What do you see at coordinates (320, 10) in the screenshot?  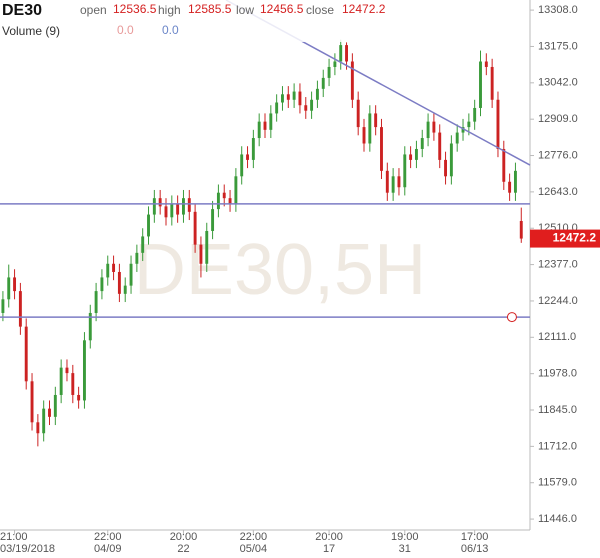 I see `header-label: close` at bounding box center [320, 10].